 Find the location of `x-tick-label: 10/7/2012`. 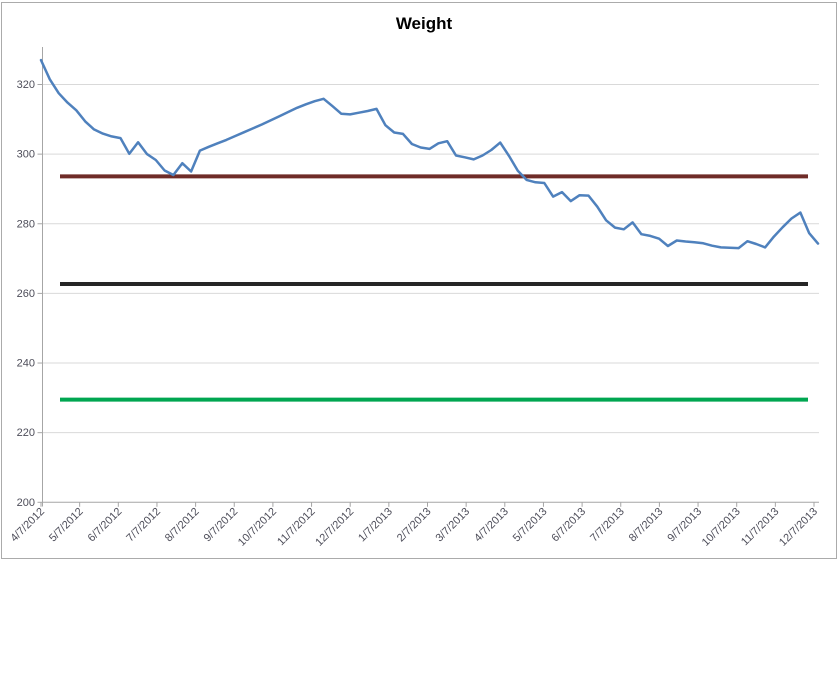

x-tick-label: 10/7/2012 is located at coordinates (257, 527).